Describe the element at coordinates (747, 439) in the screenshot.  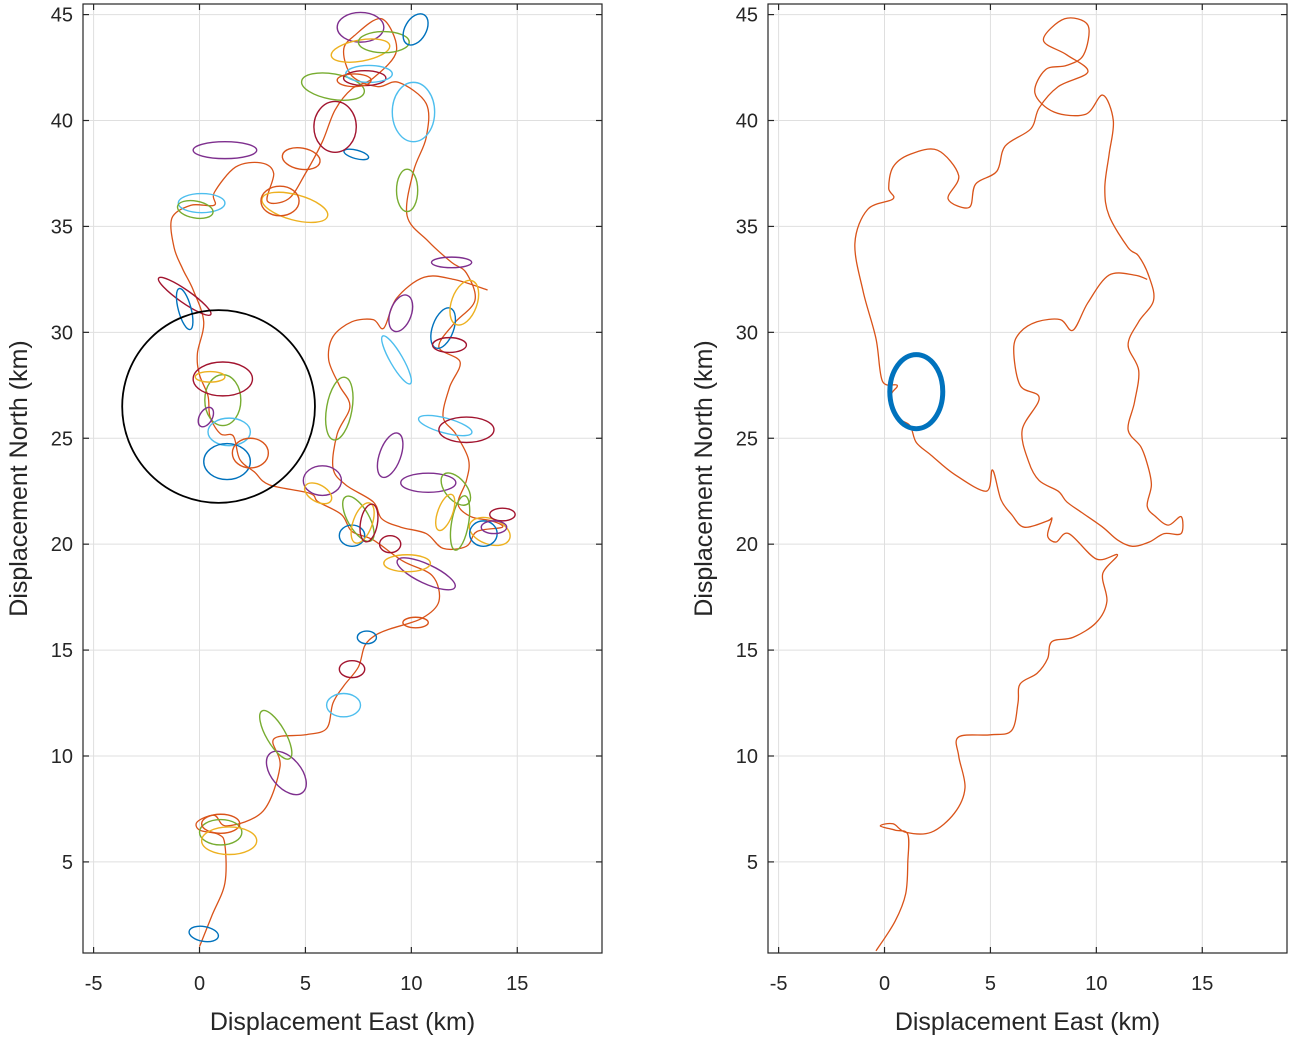
I see `right-y-tick-label: 25` at that location.